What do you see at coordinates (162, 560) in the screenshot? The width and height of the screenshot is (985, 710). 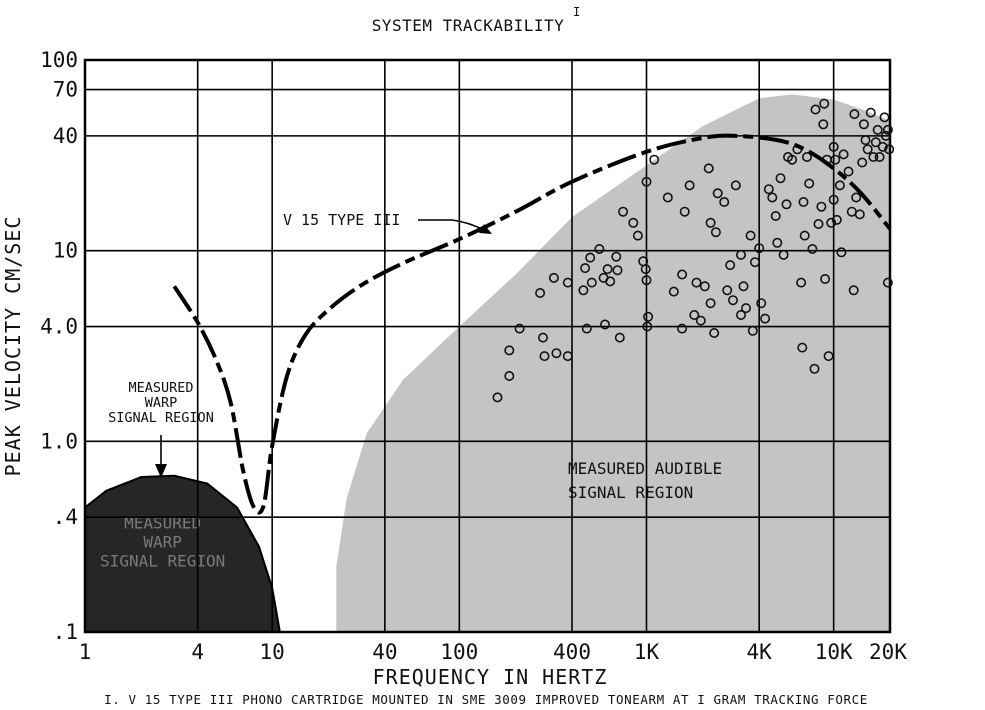 I see `warp-region-inner-label-line: SIGNAL REGION` at bounding box center [162, 560].